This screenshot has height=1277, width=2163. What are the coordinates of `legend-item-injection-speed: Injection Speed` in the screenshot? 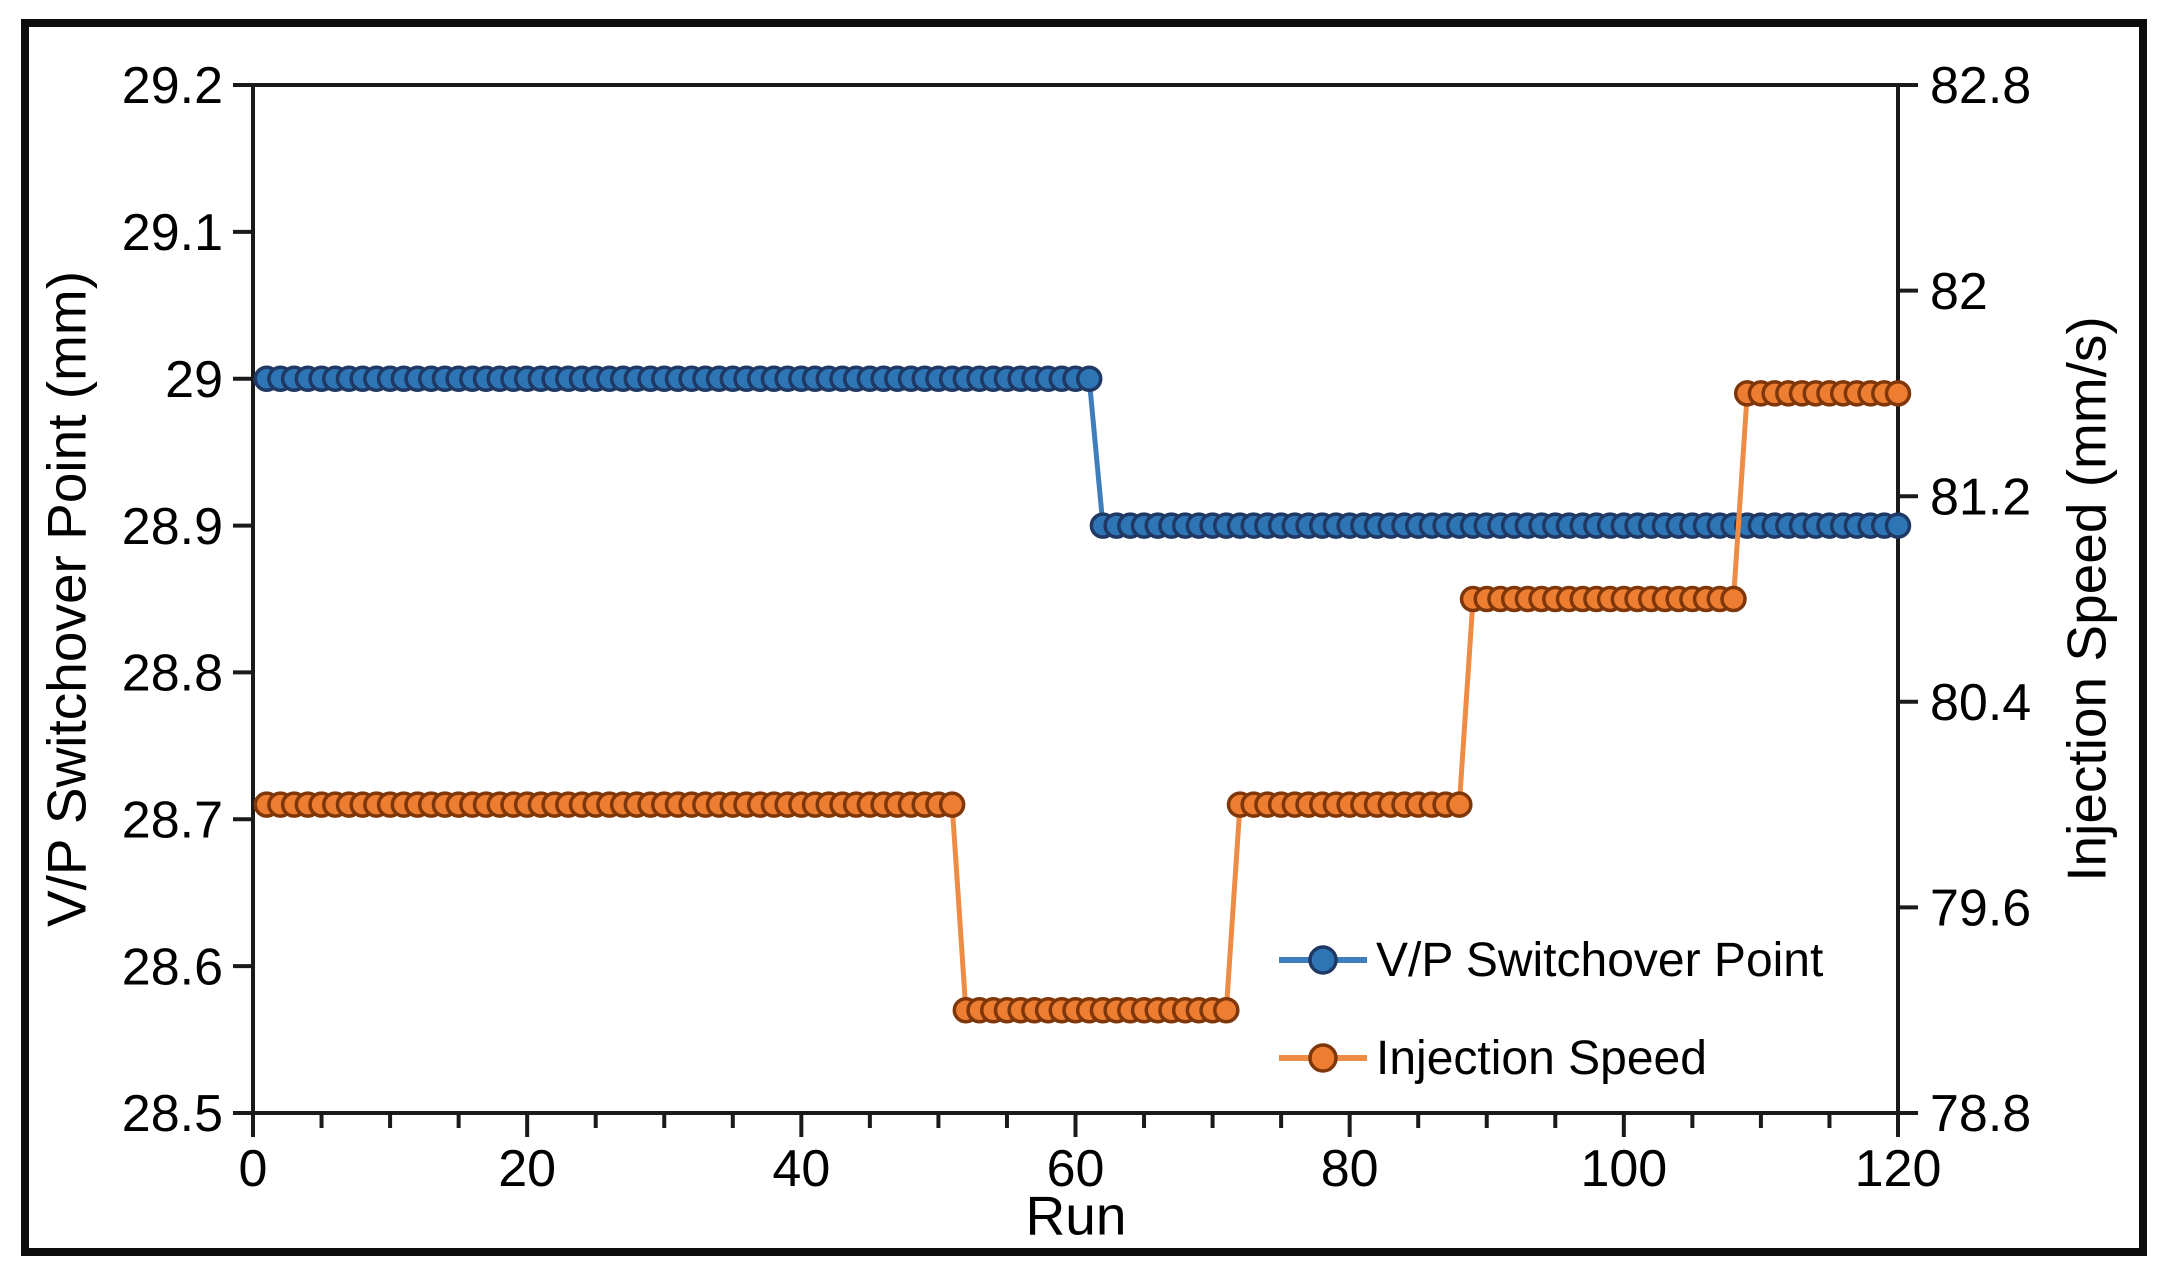 It's located at (1550, 1058).